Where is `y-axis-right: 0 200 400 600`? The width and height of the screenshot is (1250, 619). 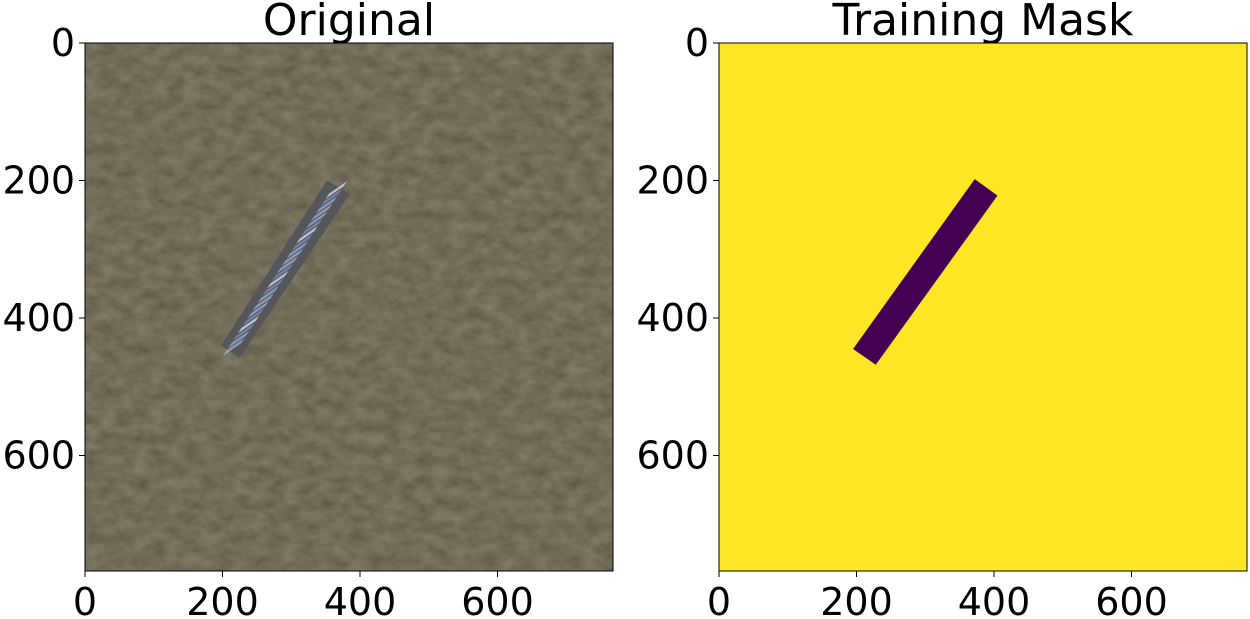
y-axis-right: 0 200 400 600 is located at coordinates (677, 249).